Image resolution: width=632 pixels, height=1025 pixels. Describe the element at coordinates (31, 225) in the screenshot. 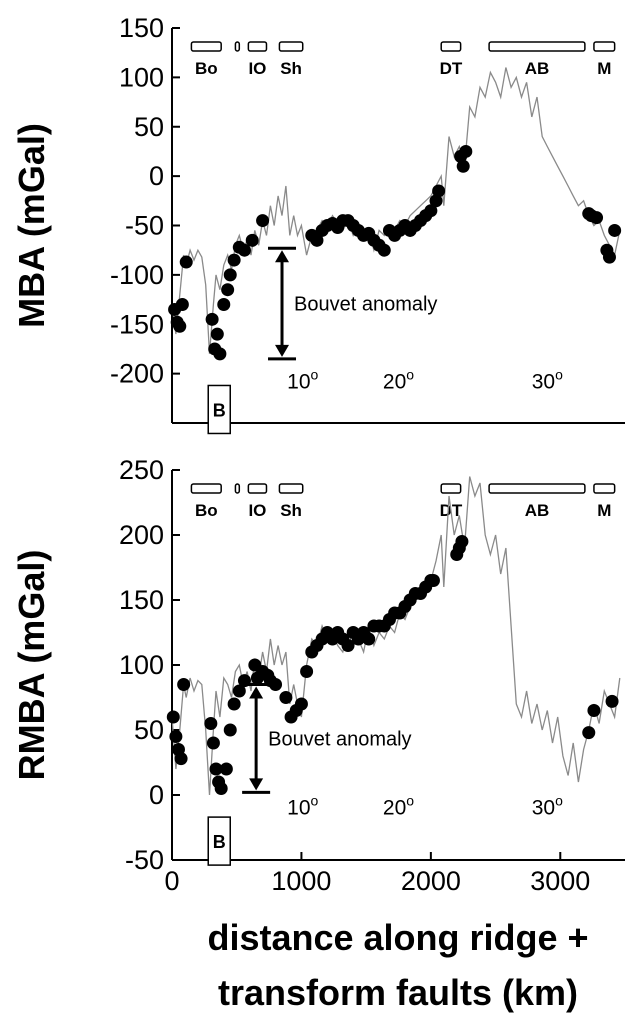

I see `y-axis-label: MBA (mGal)` at that location.